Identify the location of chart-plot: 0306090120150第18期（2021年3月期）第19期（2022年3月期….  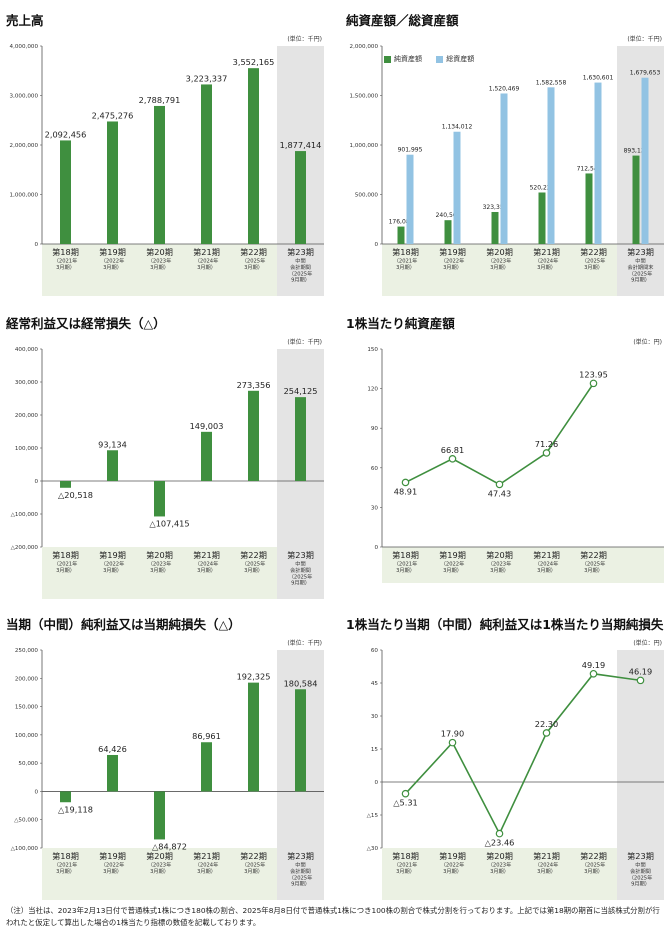
(515, 465).